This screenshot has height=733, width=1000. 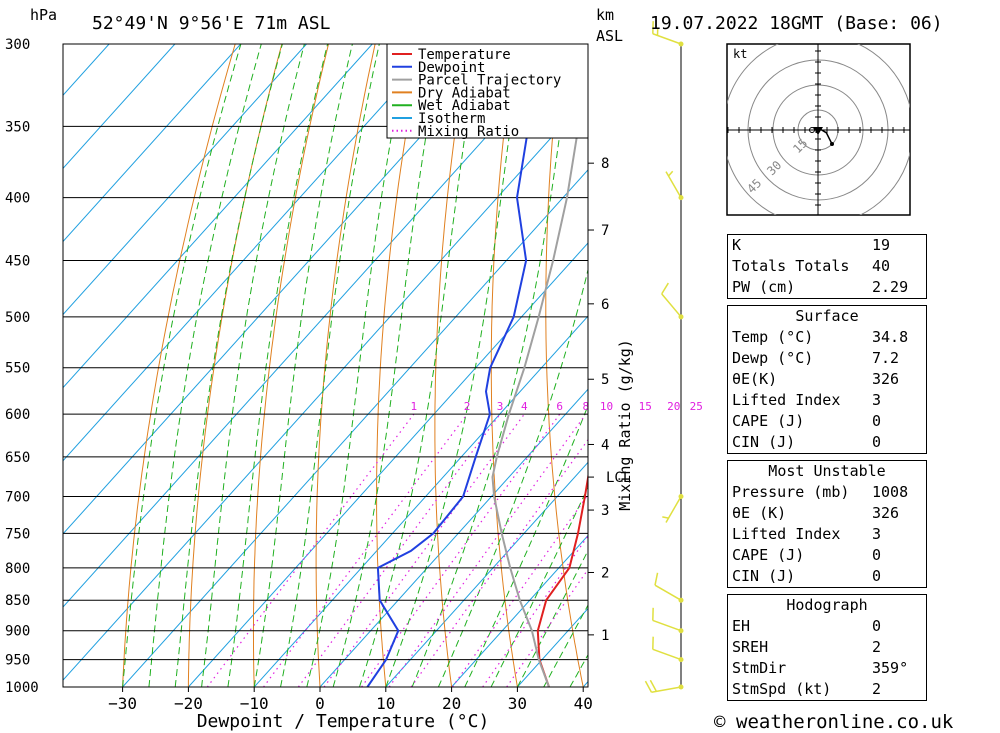 What do you see at coordinates (618, 478) in the screenshot?
I see `lcl-label: LCL` at bounding box center [618, 478].